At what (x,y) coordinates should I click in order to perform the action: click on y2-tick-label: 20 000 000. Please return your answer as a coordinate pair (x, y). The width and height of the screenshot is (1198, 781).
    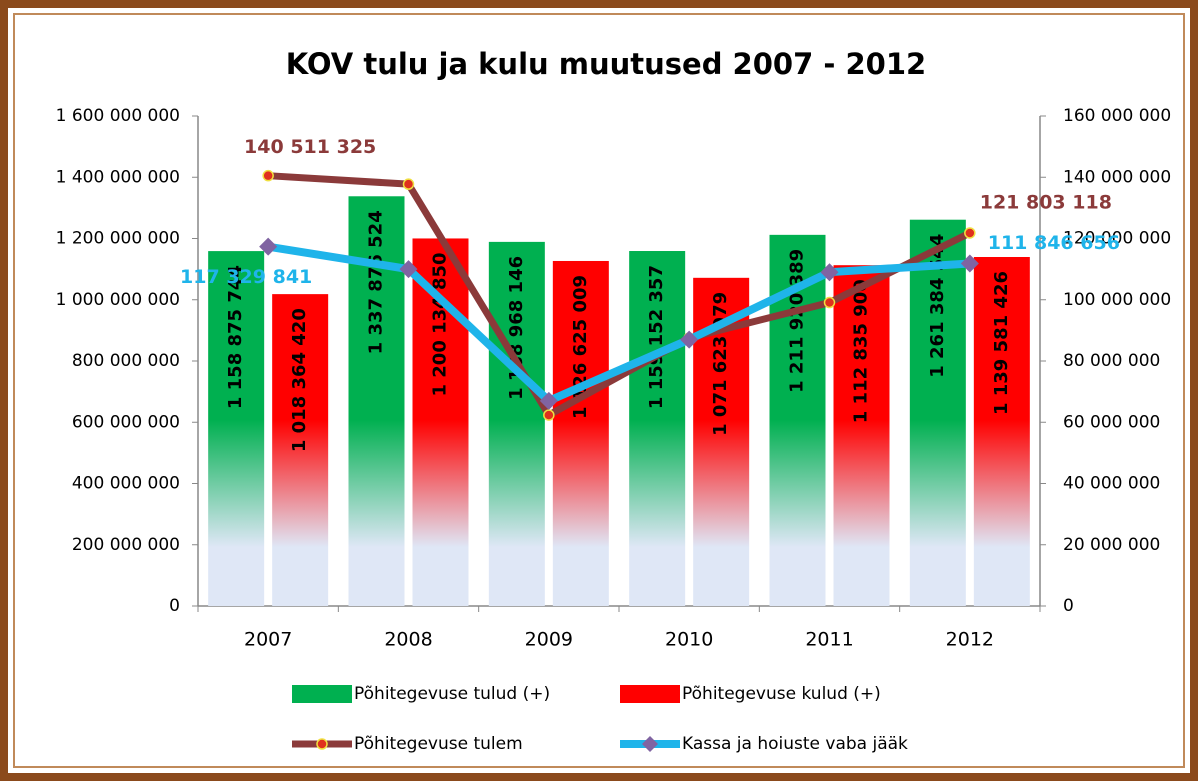
    Looking at the image, I should click on (1111, 545).